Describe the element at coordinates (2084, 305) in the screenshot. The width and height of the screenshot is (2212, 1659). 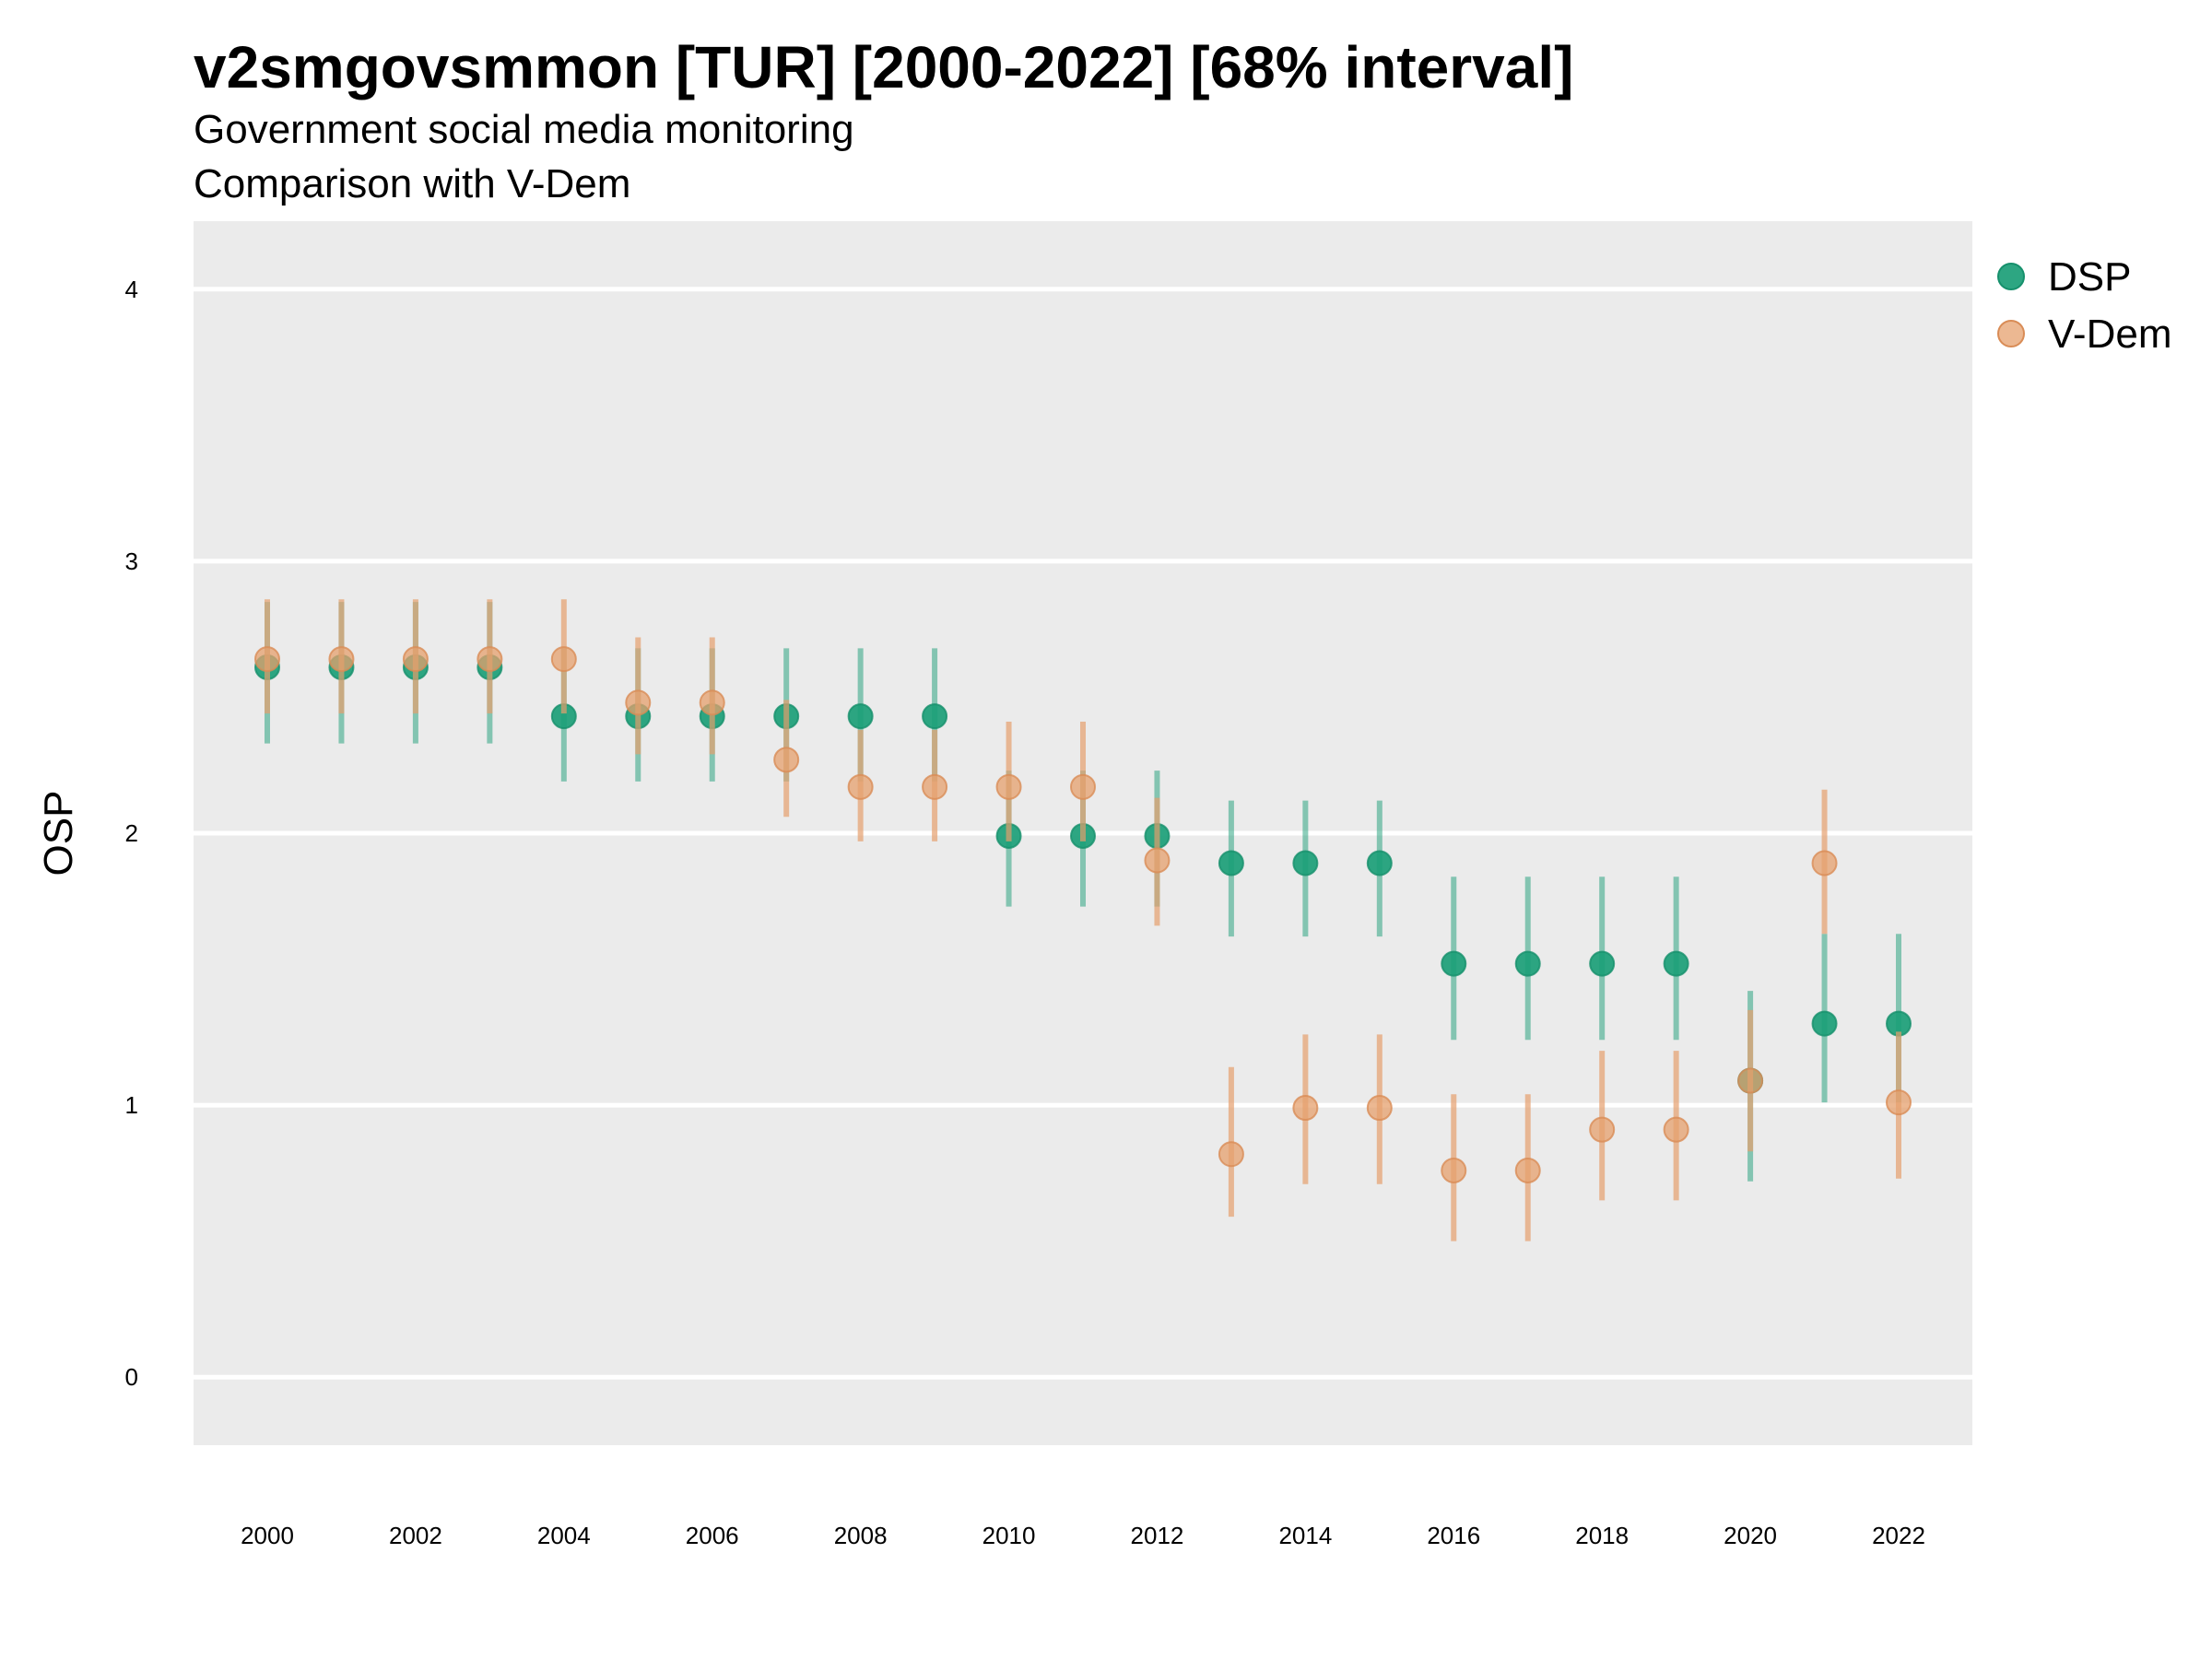
I see `legend: DSP V-Dem` at that location.